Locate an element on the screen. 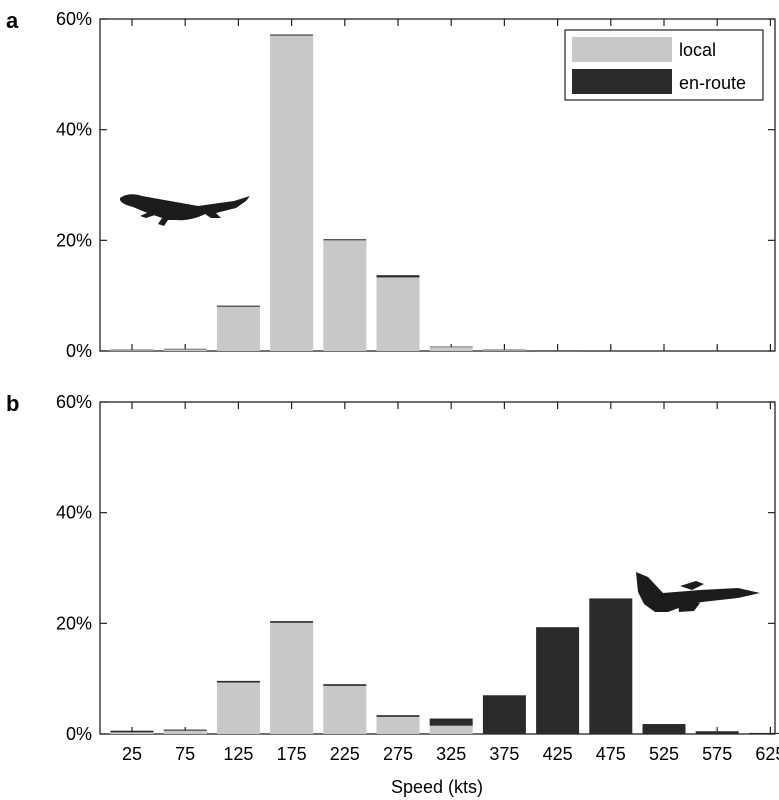 Image resolution: width=779 pixels, height=800 pixels. panel-b-x-tick-label: 175 is located at coordinates (292, 754).